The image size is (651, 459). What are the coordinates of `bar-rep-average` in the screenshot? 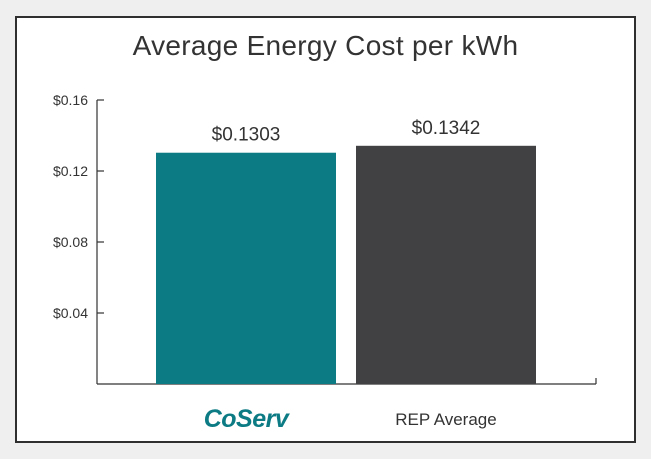 It's located at (446, 264).